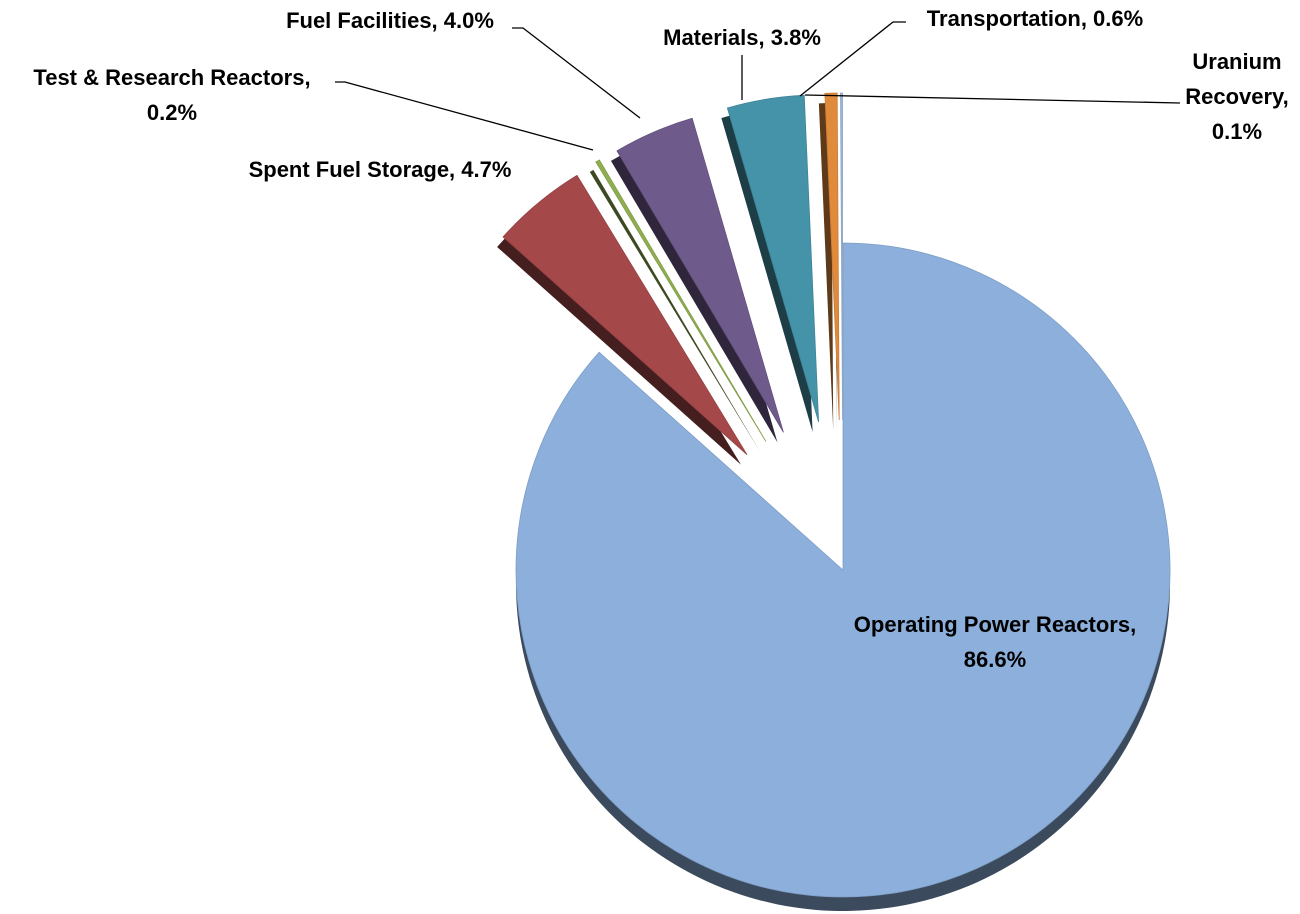 The width and height of the screenshot is (1300, 914). What do you see at coordinates (1035, 18) in the screenshot?
I see `data-label: Transportation, 0.6%` at bounding box center [1035, 18].